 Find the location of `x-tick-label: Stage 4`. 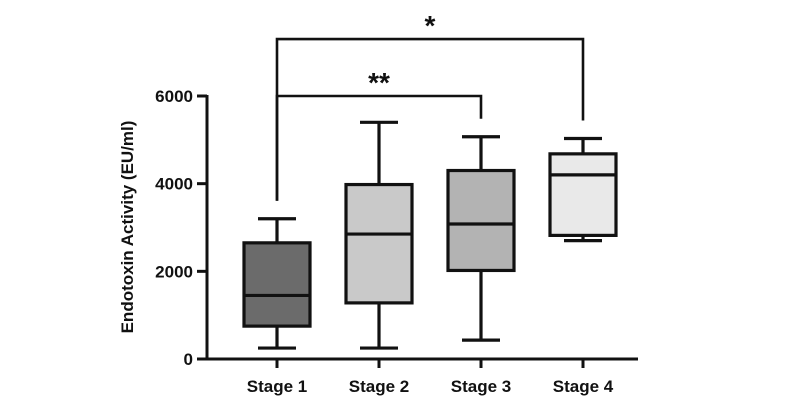

x-tick-label: Stage 4 is located at coordinates (583, 386).